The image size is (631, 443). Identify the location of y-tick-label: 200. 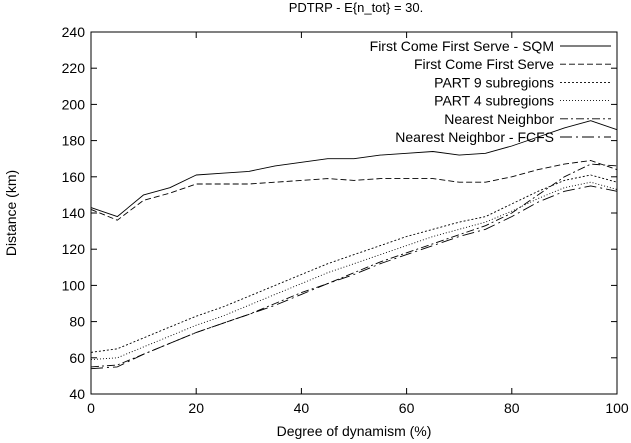
(74, 104).